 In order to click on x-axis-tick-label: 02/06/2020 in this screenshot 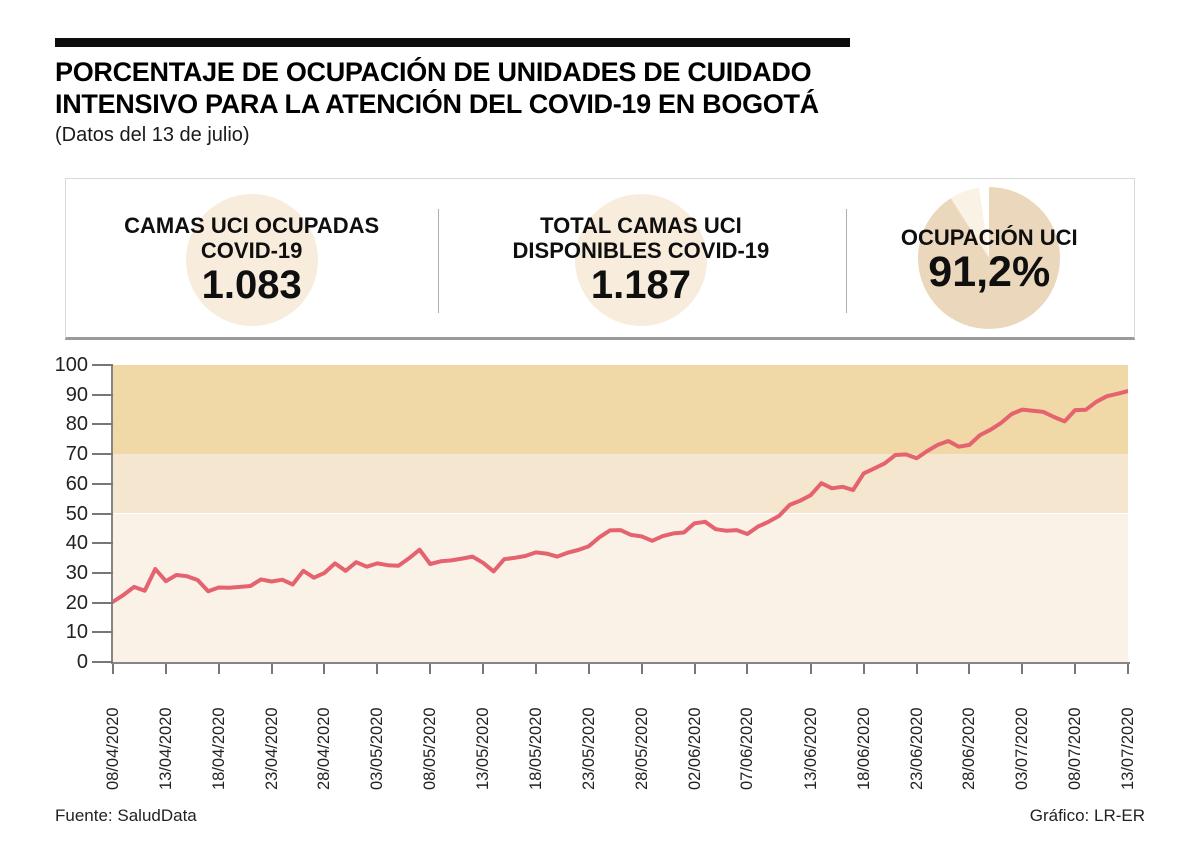, I will do `click(694, 748)`.